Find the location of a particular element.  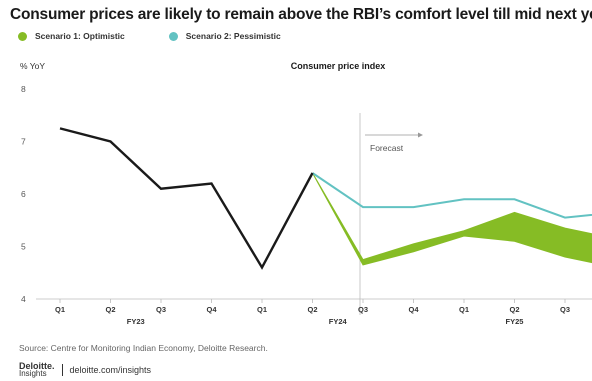

footer: Deloitte. Insights deloitte.com/insights is located at coordinates (85, 370).